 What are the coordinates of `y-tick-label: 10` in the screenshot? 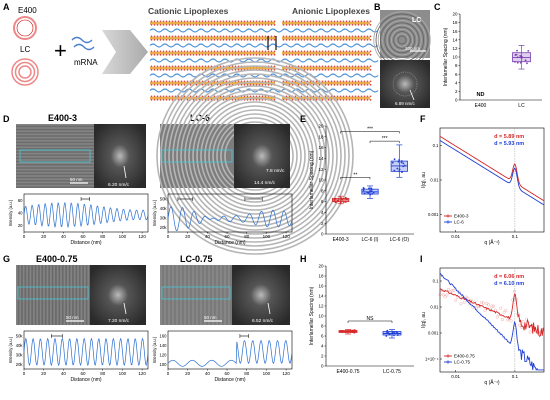 It's located at (321, 316).